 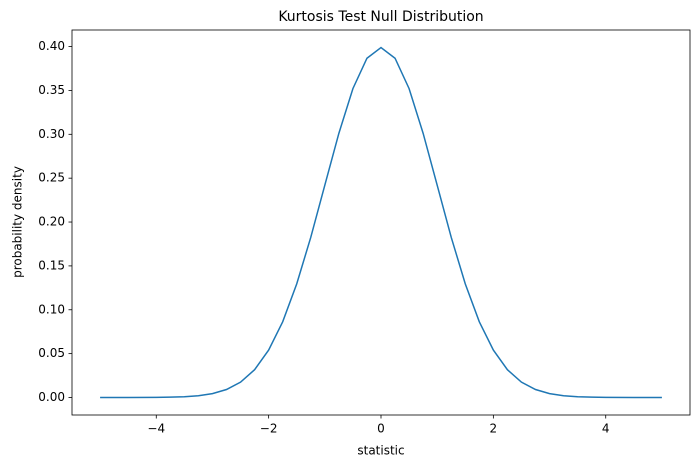 I want to click on y-tick-label: 0.10, so click(x=51, y=309).